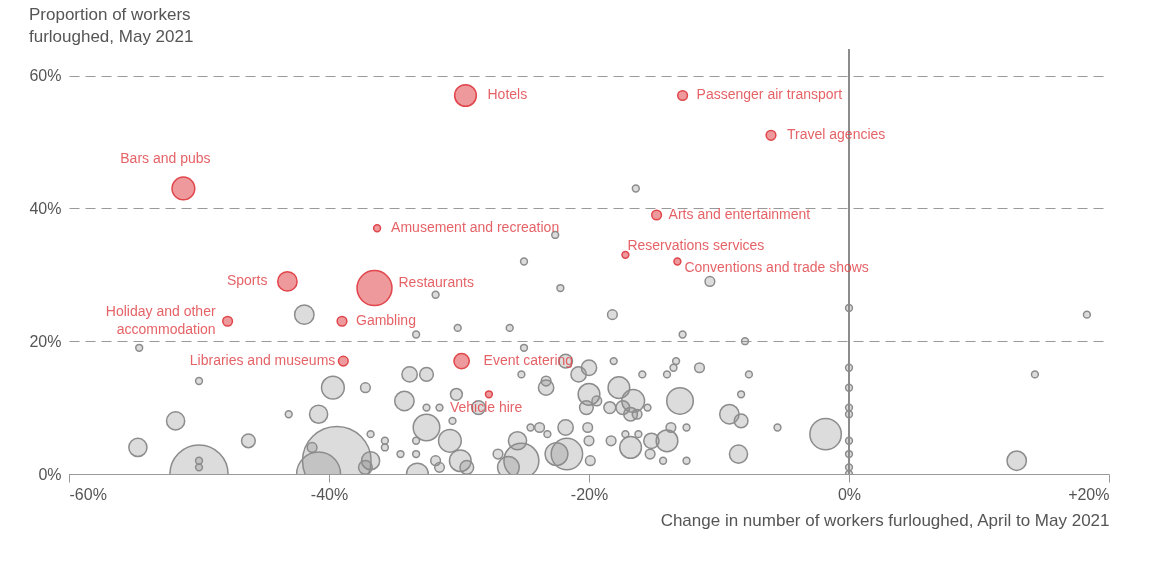 The width and height of the screenshot is (1149, 570). I want to click on x-tick-label: 0%, so click(849, 494).